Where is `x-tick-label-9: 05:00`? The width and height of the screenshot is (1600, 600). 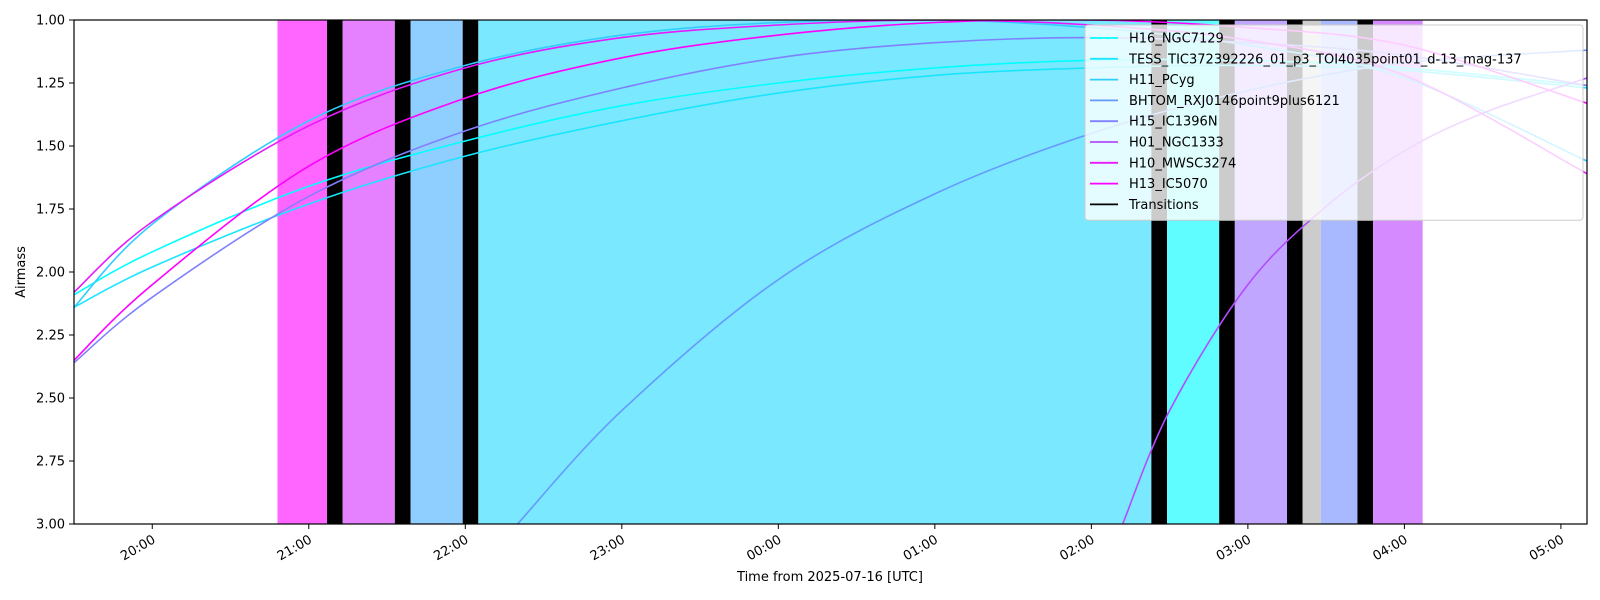
x-tick-label-9: 05:00 is located at coordinates (1547, 548).